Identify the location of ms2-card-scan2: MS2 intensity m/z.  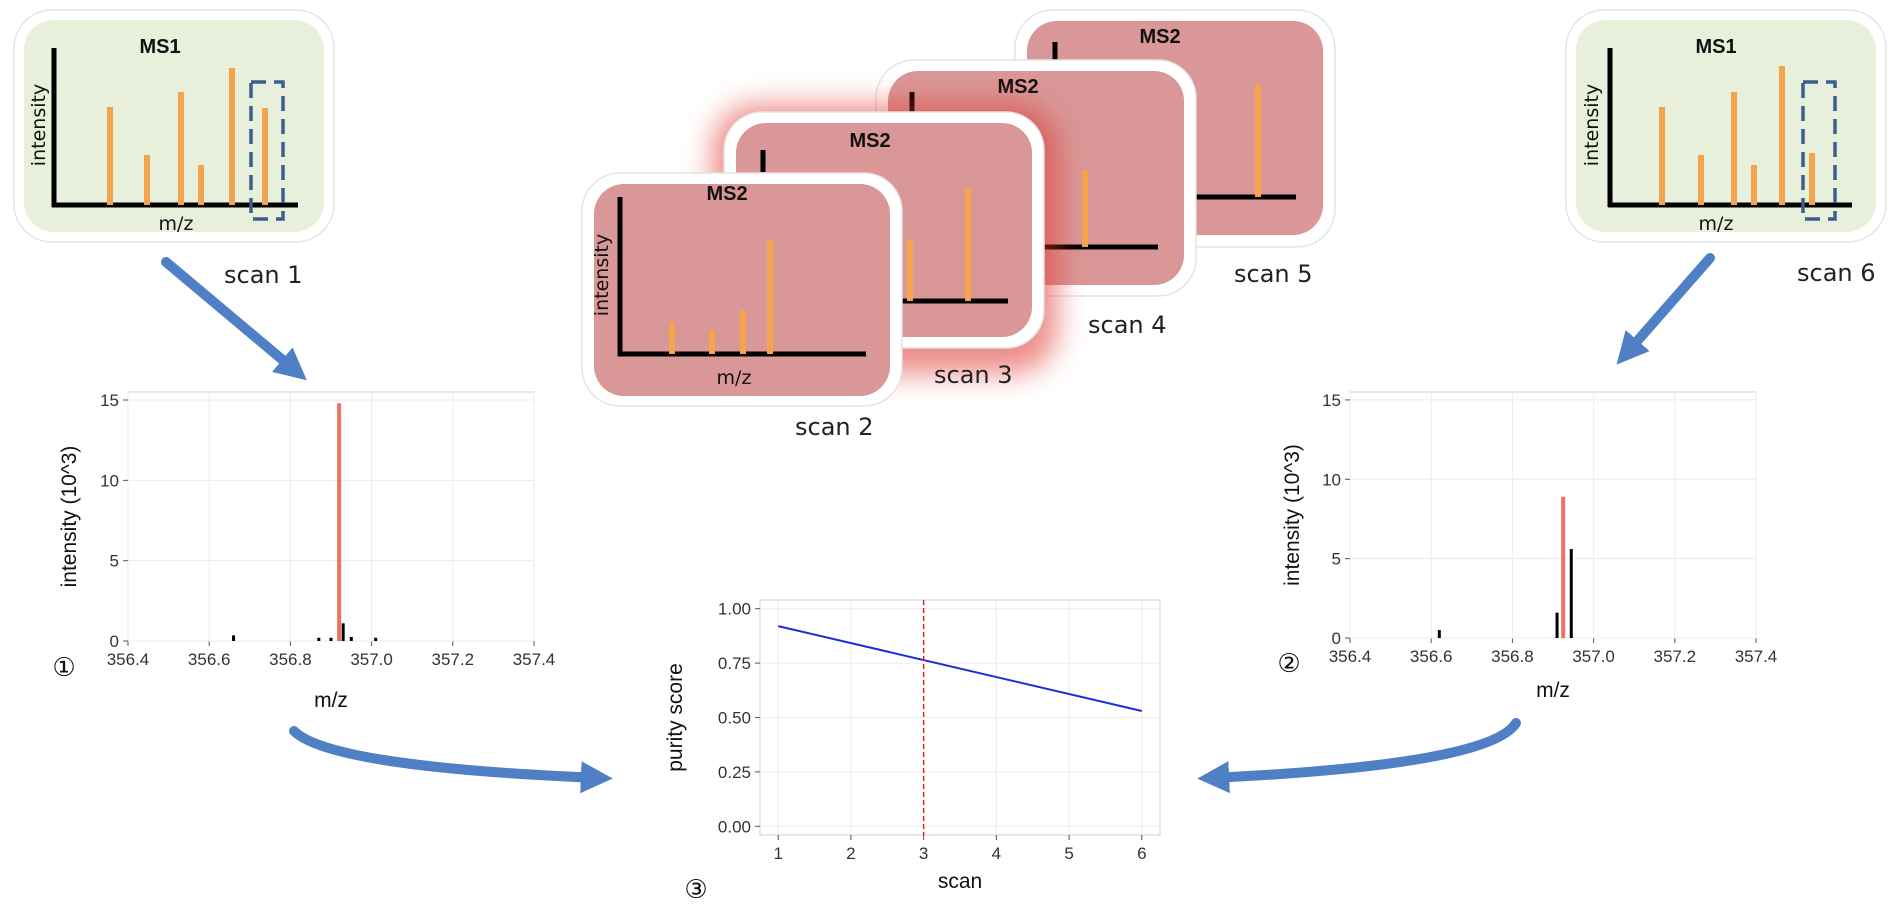
(742, 289).